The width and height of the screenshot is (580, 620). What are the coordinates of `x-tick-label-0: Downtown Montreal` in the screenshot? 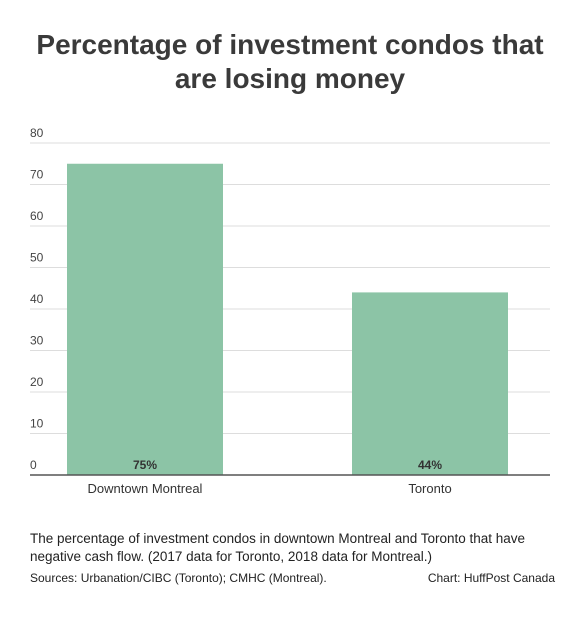 It's located at (145, 488).